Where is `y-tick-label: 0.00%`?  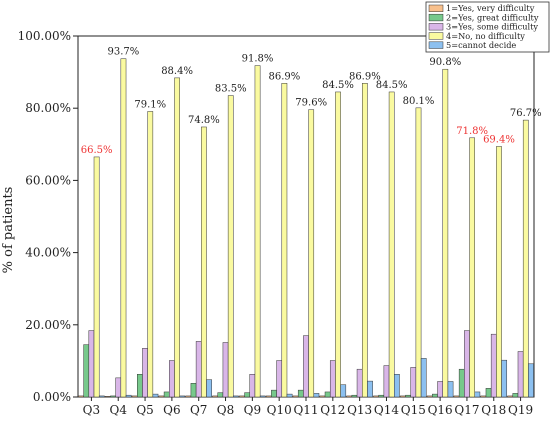 y-tick-label: 0.00% is located at coordinates (52, 397).